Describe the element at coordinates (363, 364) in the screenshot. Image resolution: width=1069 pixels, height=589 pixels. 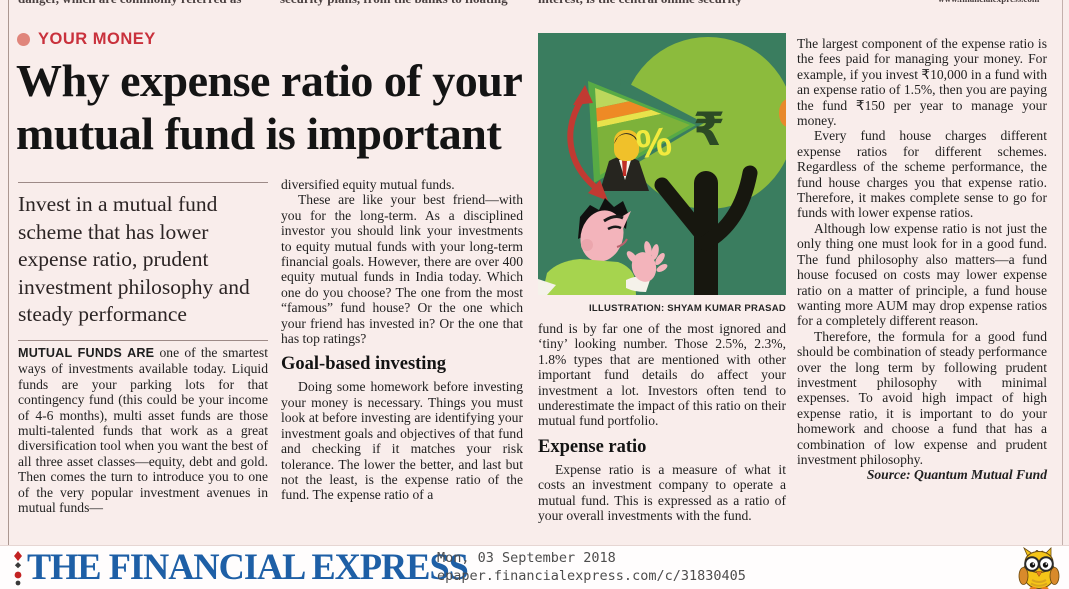
I see `section-heading-goal-based-investing: Goal-based investing` at that location.